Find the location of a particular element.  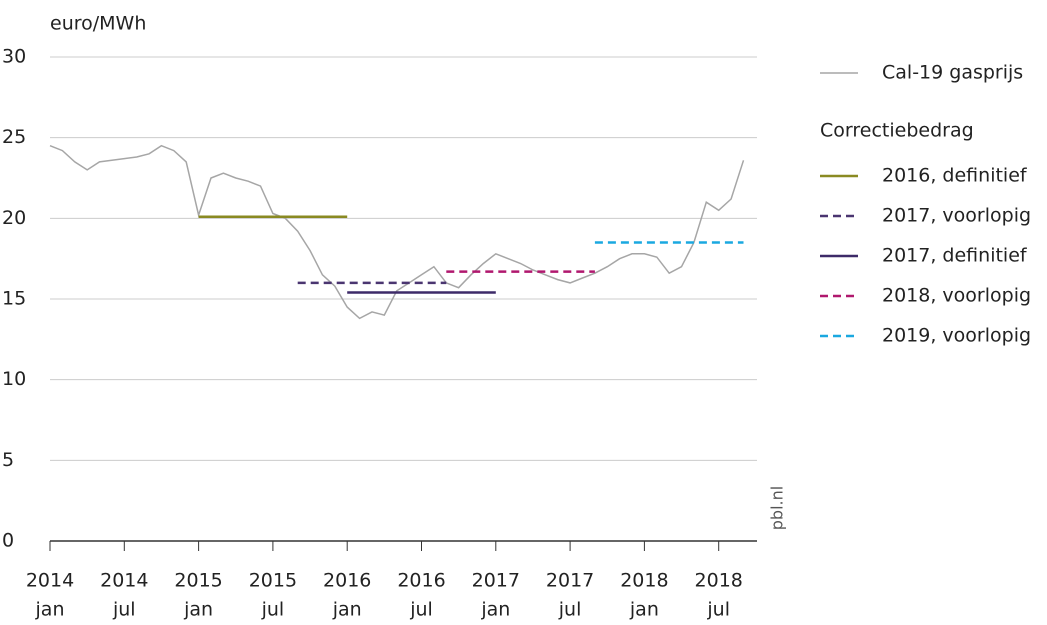

y-tick-label: 10 is located at coordinates (14, 379).